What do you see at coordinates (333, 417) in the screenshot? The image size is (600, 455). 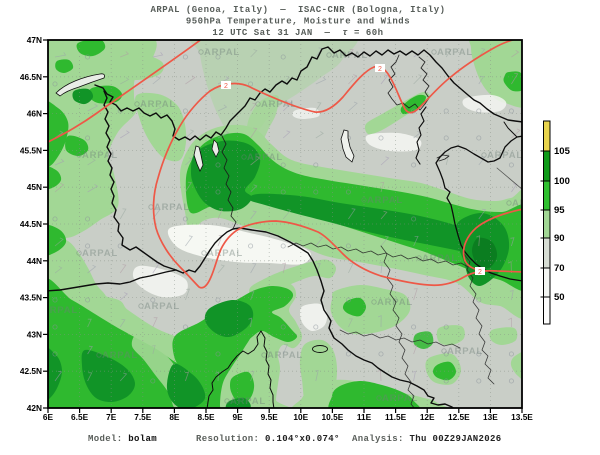 I see `svg-text: 10.5E` at bounding box center [333, 417].